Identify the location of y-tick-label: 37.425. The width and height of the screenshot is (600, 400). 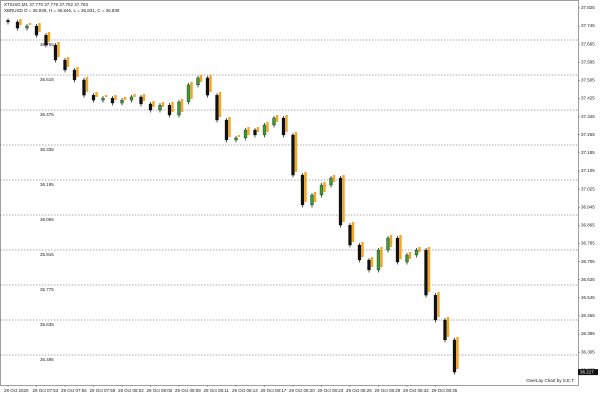
(588, 98).